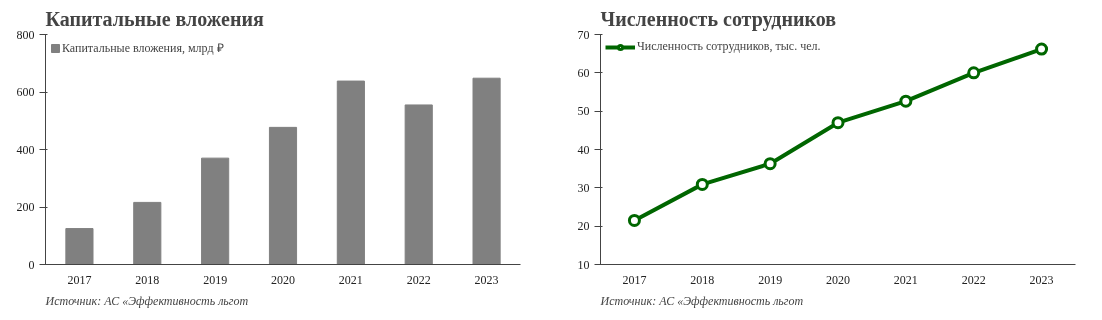  Describe the element at coordinates (25, 149) in the screenshot. I see `y-tick-label: 400` at that location.